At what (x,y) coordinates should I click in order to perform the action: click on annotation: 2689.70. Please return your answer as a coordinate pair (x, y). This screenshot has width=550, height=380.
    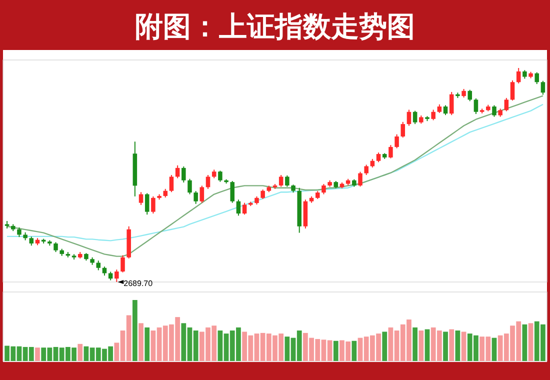
    Looking at the image, I should click on (139, 283).